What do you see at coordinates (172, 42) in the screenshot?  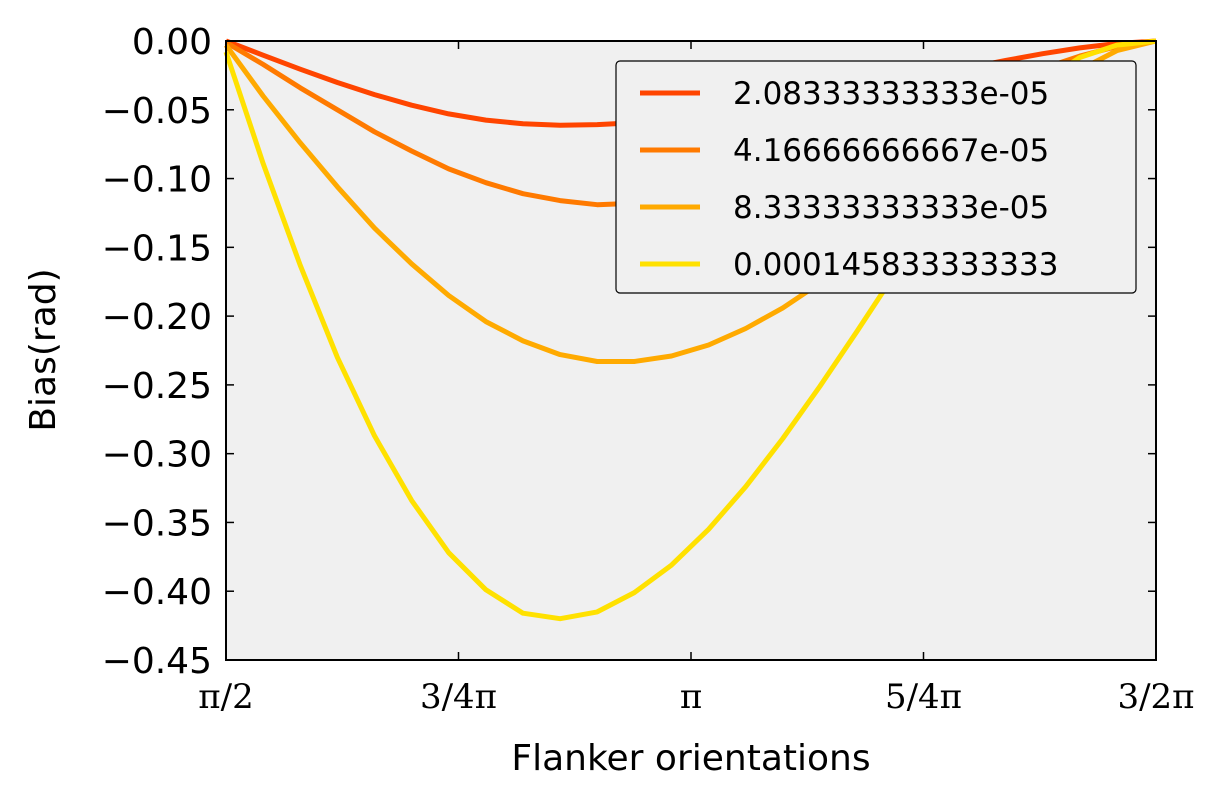 I see `y-tick-label: 0.00` at bounding box center [172, 42].